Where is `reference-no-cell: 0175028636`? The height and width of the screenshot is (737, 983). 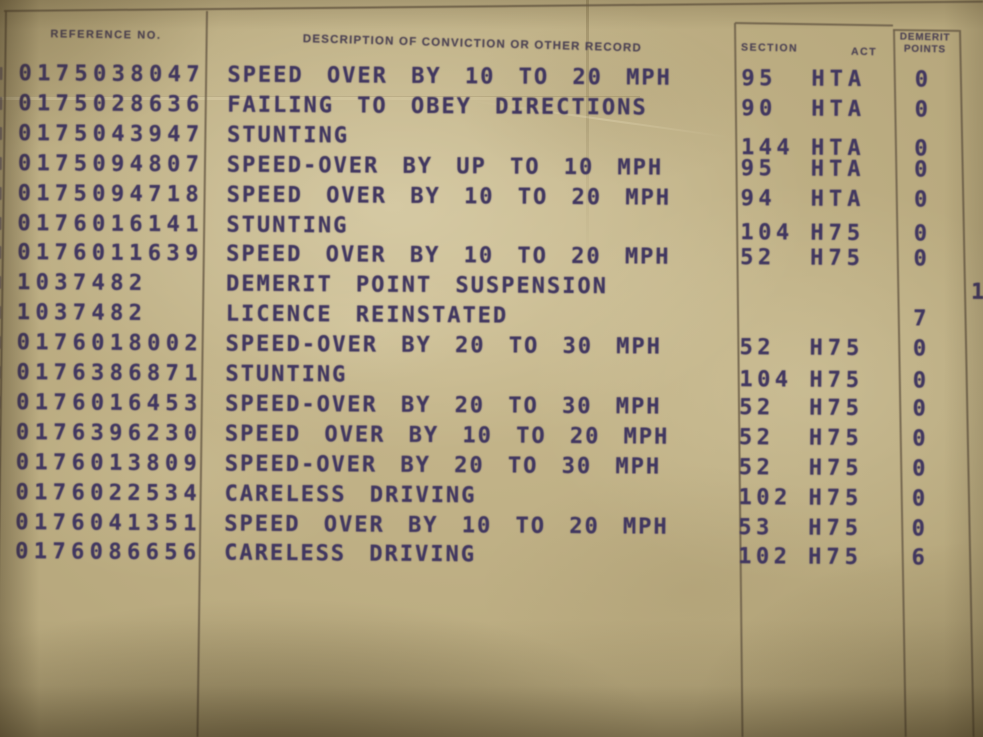 reference-no-cell: 0175028636 is located at coordinates (111, 104).